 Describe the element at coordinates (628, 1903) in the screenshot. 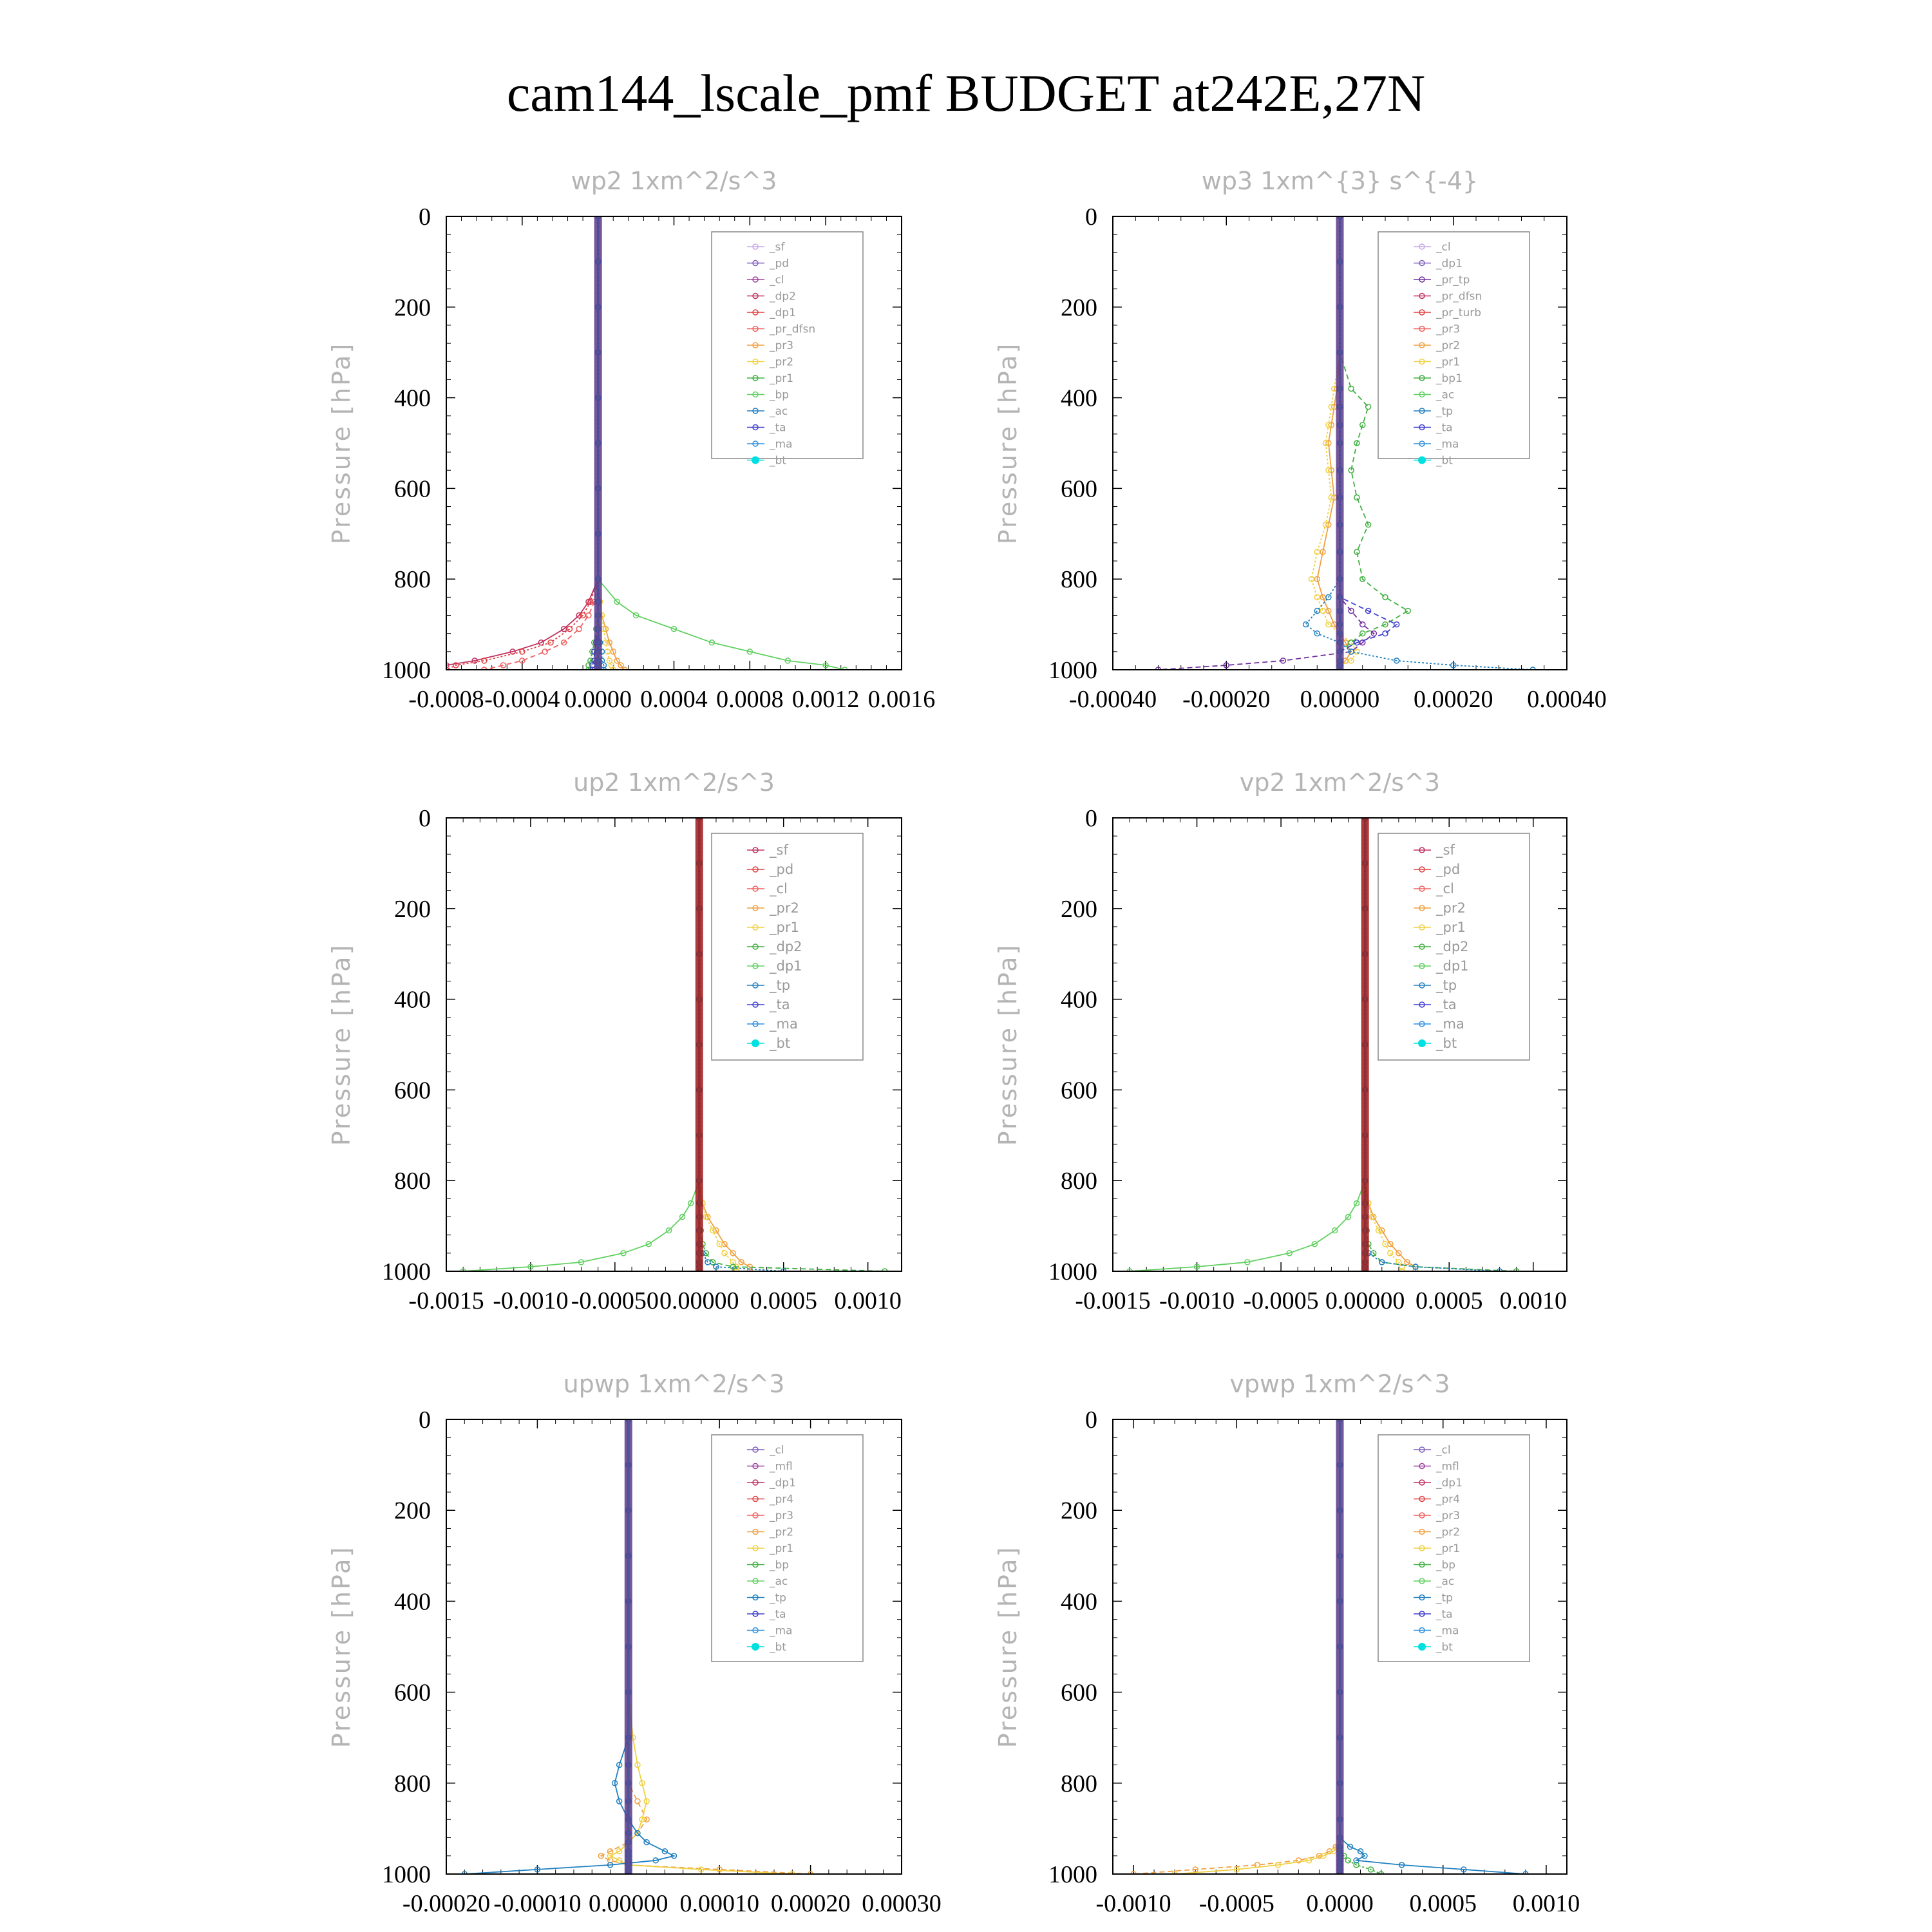

I see `x-tick-label: 0.00000` at that location.